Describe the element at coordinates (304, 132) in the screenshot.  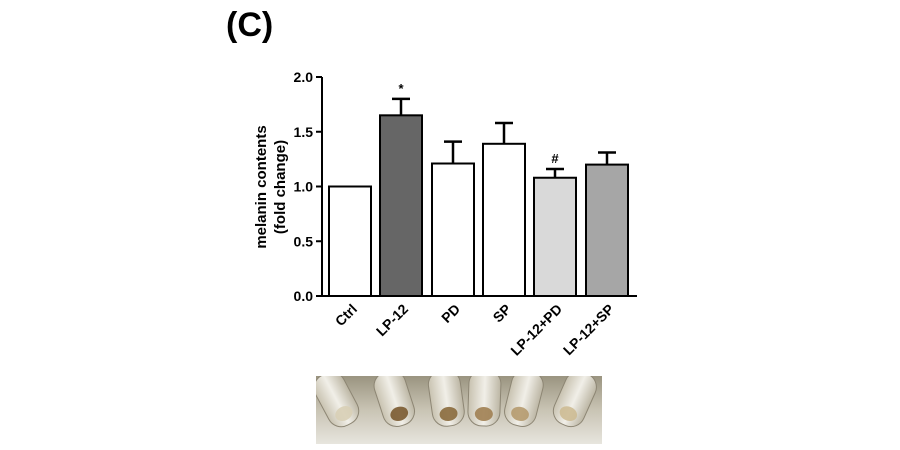
I see `y-tick-label: 1.5` at that location.